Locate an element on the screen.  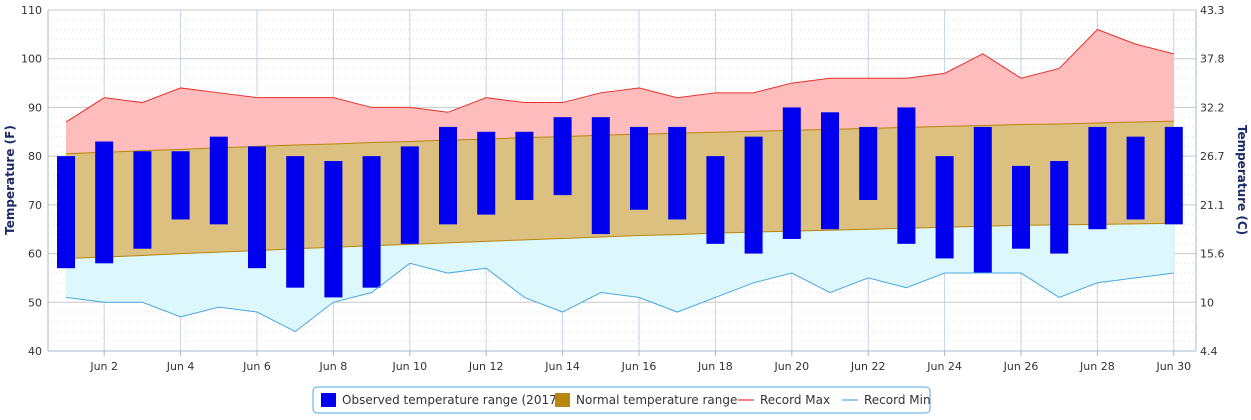
legend-item-record-max: Record Max is located at coordinates (784, 400).